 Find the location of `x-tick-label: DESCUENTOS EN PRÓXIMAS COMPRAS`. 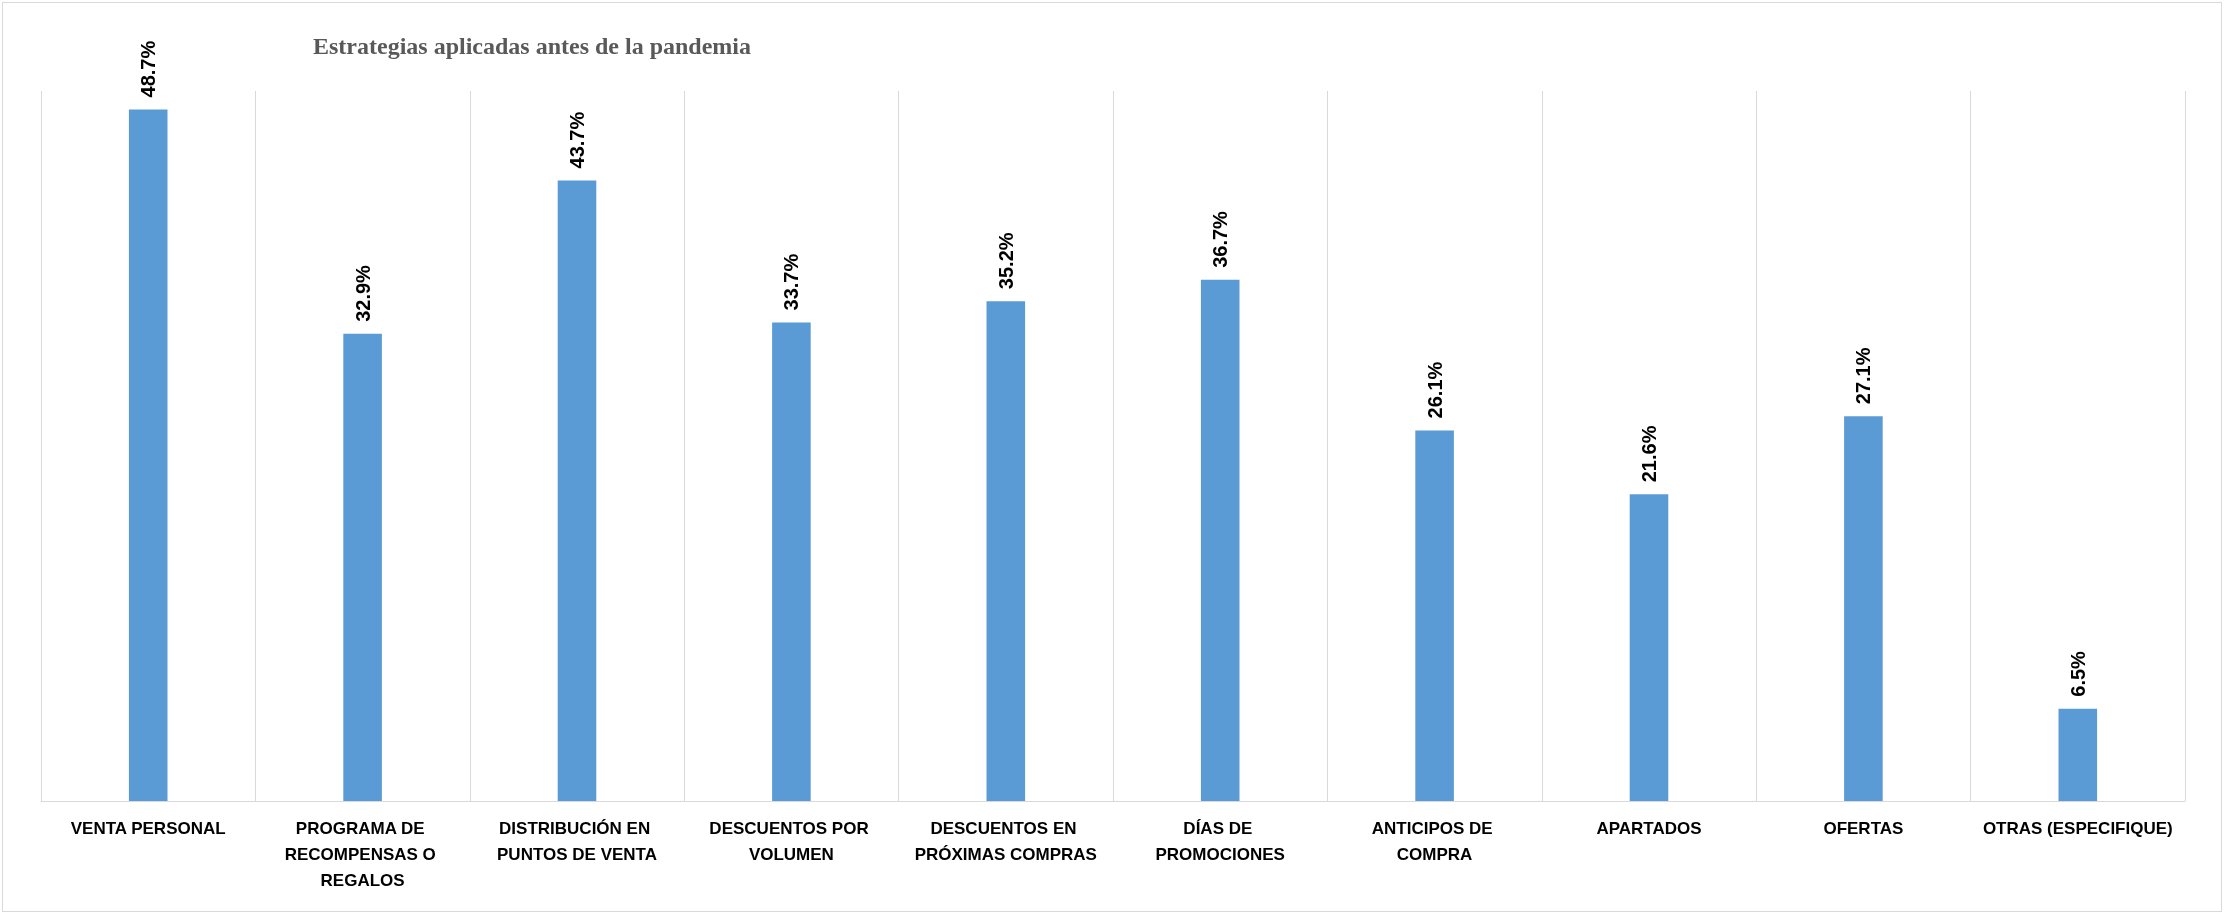

x-tick-label: DESCUENTOS EN PRÓXIMAS COMPRAS is located at coordinates (1005, 841).